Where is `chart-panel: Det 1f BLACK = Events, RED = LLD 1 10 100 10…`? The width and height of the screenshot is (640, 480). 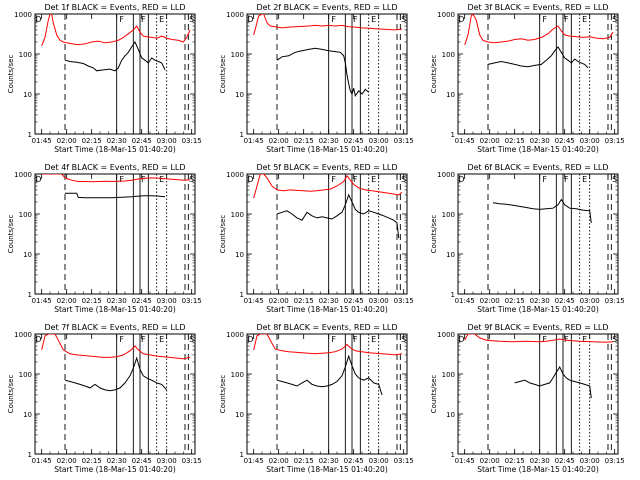
chart-panel: Det 1f BLACK = Events, RED = LLD 1 10 100 10… is located at coordinates (104, 78).